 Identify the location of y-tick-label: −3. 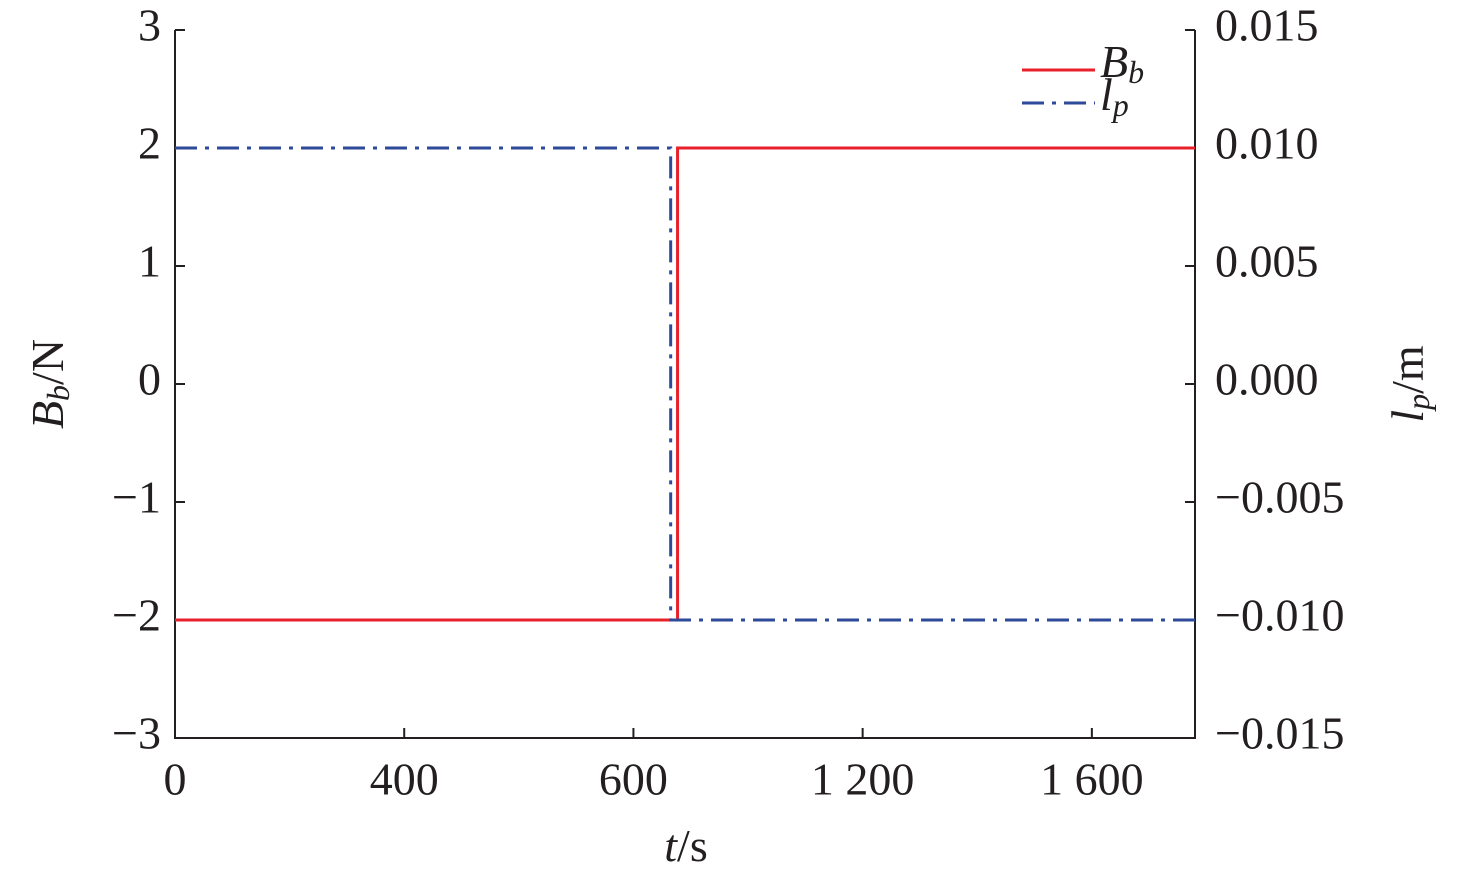
(136, 733).